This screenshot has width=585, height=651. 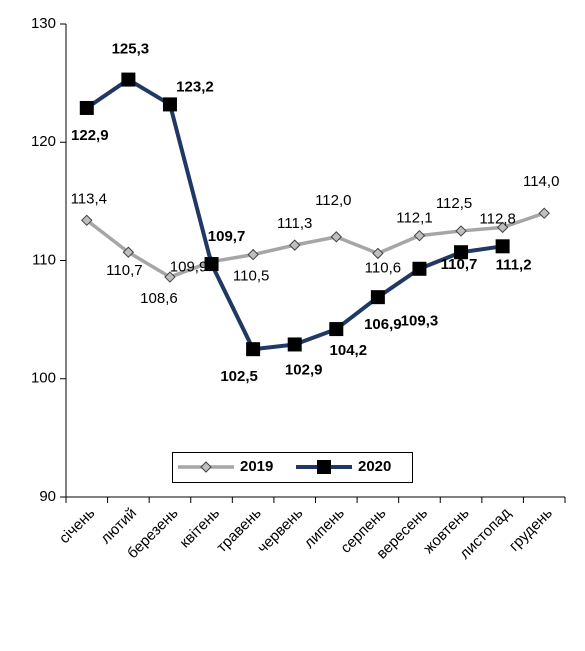 I want to click on x-tick-label: грудень, so click(x=531, y=529).